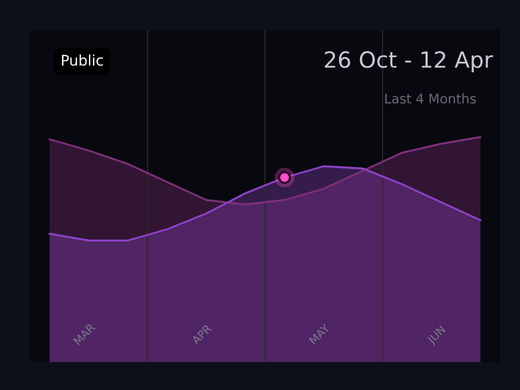 Image resolution: width=520 pixels, height=390 pixels. What do you see at coordinates (430, 98) in the screenshot?
I see `chart-subtitle: Last 4 Months` at bounding box center [430, 98].